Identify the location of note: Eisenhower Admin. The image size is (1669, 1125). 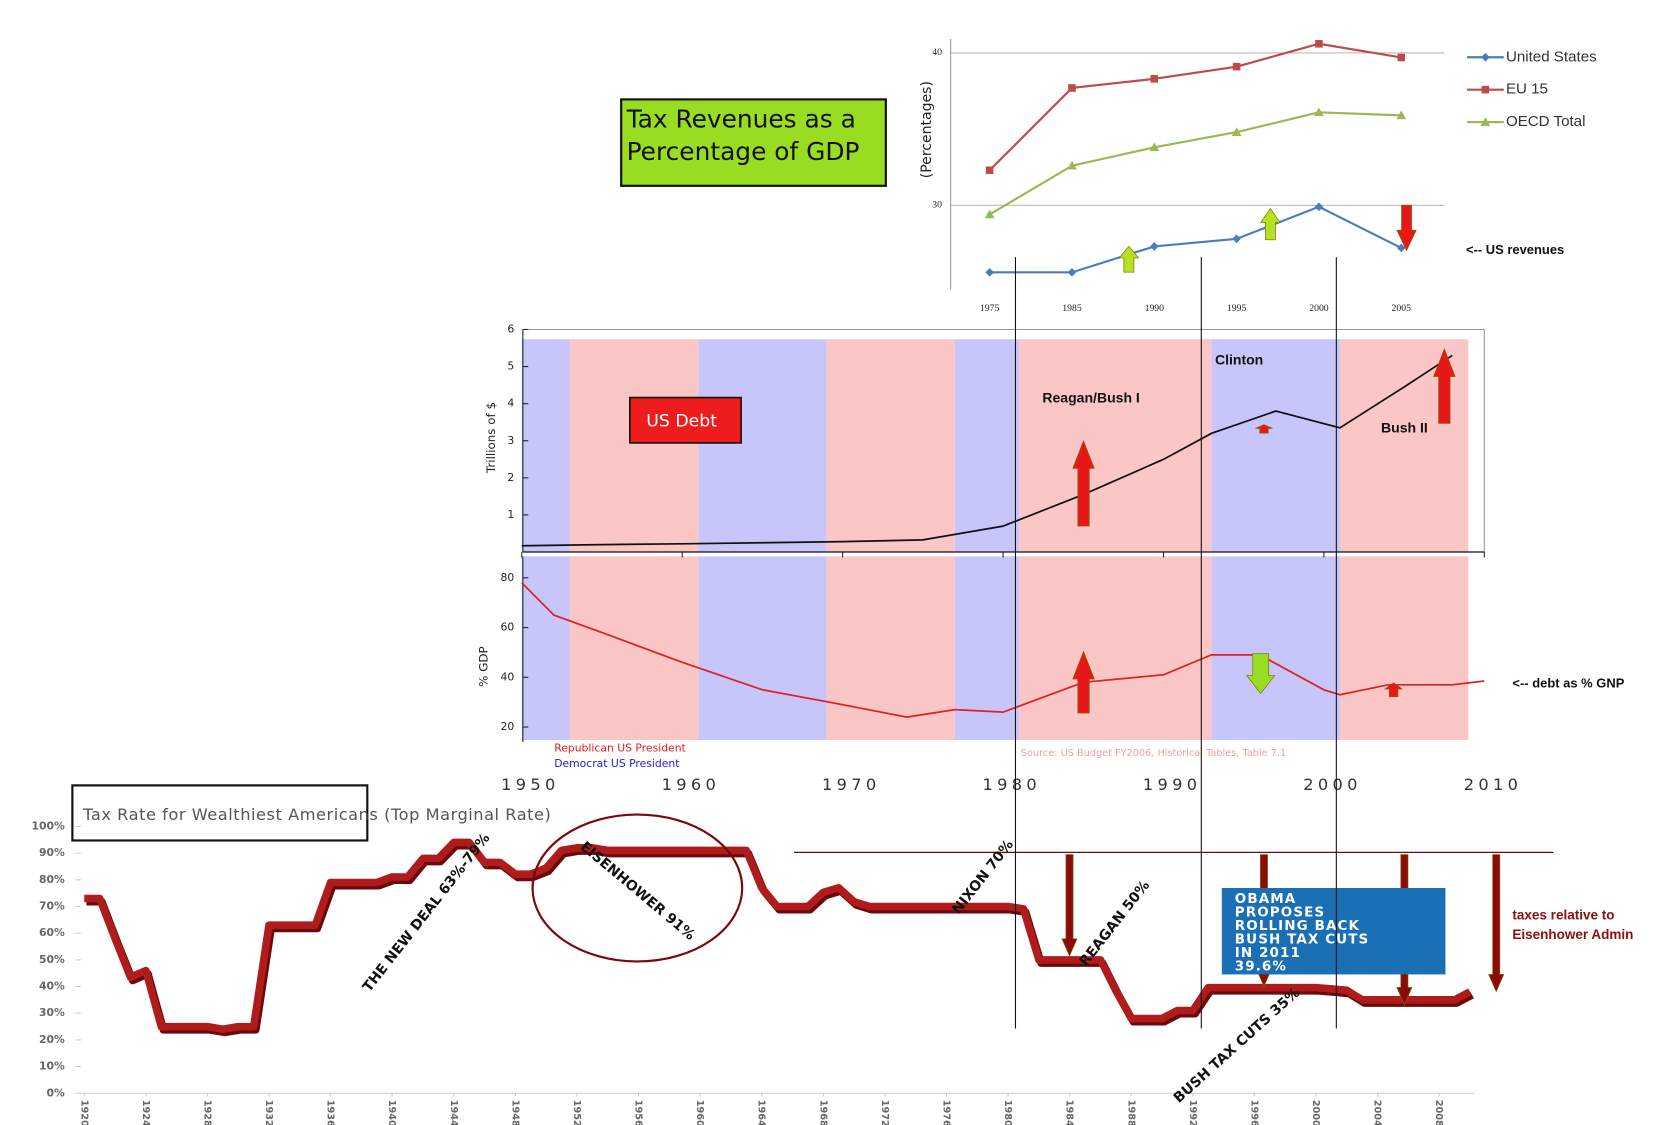
(1572, 934).